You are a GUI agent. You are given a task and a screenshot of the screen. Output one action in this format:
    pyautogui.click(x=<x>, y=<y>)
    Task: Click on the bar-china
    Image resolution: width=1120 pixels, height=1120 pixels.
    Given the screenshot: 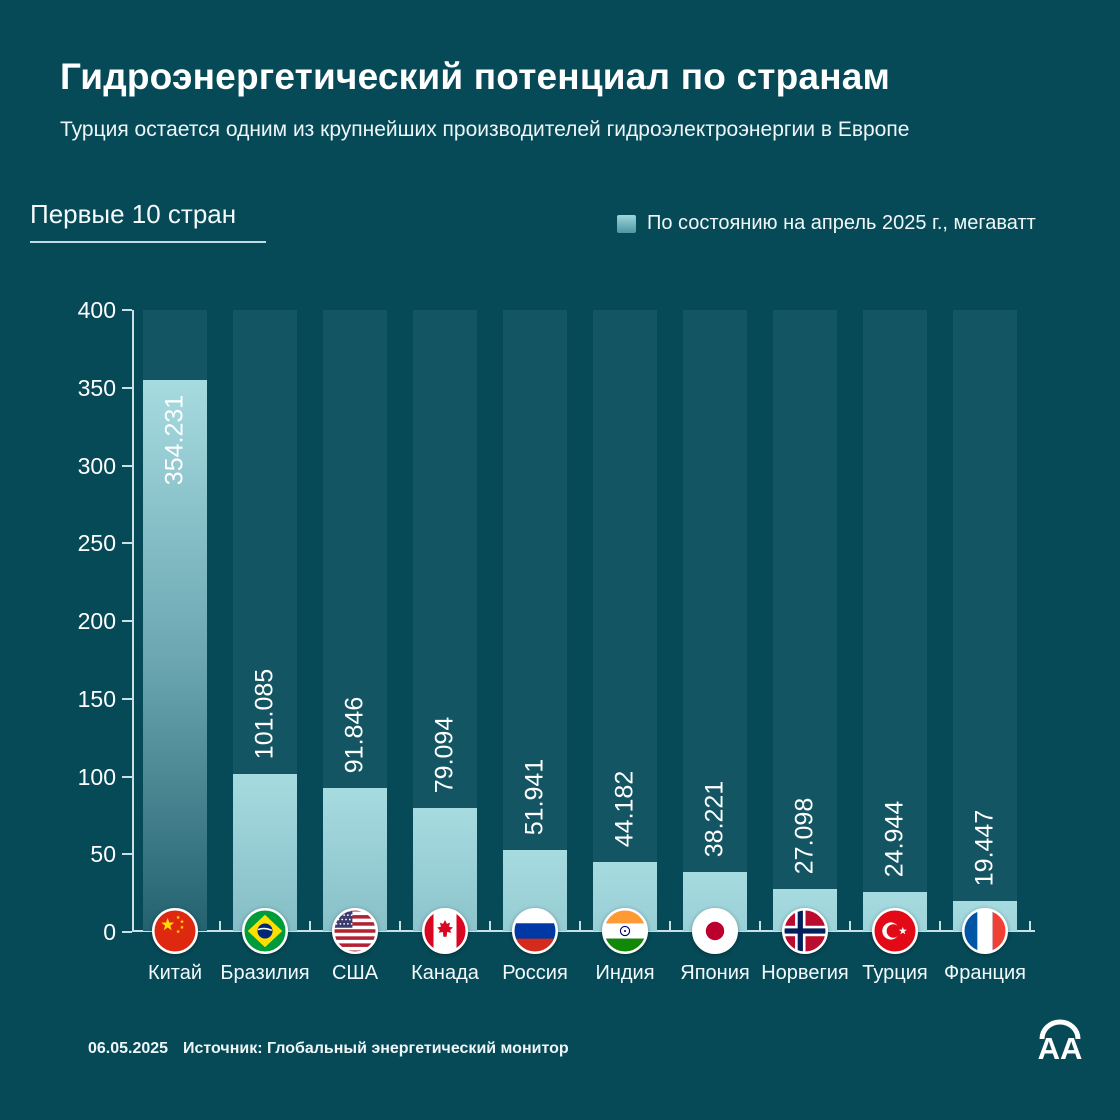 What is the action you would take?
    pyautogui.click(x=175, y=655)
    